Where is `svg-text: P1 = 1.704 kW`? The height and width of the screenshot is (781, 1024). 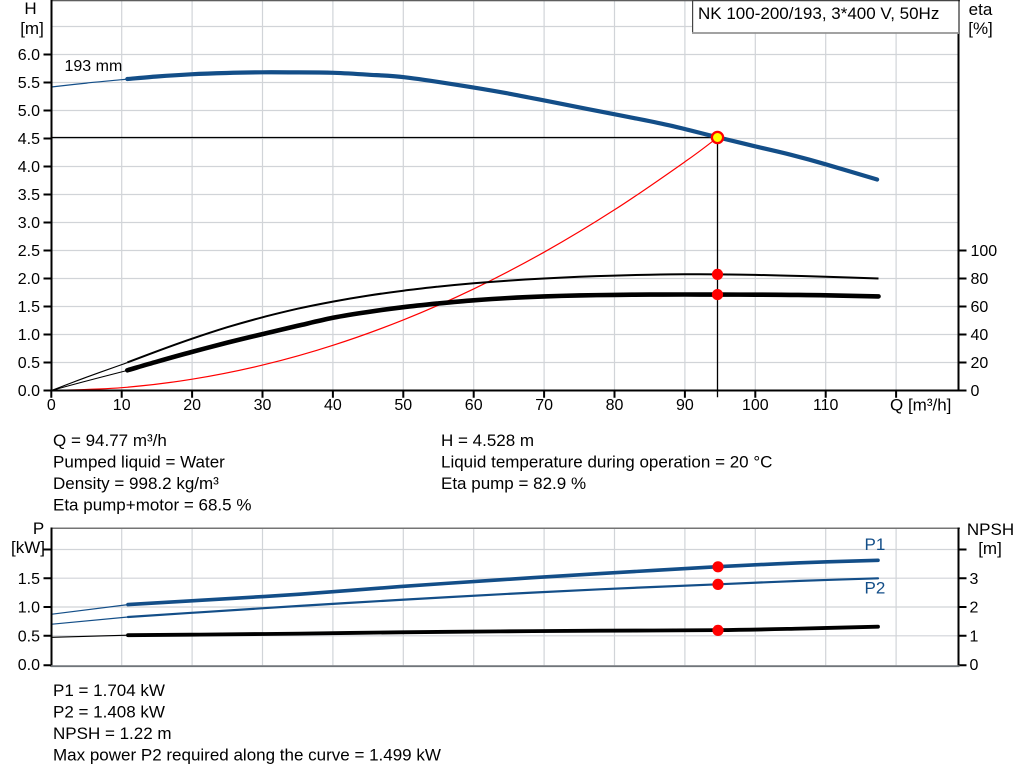
svg-text: P1 = 1.704 kW is located at coordinates (109, 690).